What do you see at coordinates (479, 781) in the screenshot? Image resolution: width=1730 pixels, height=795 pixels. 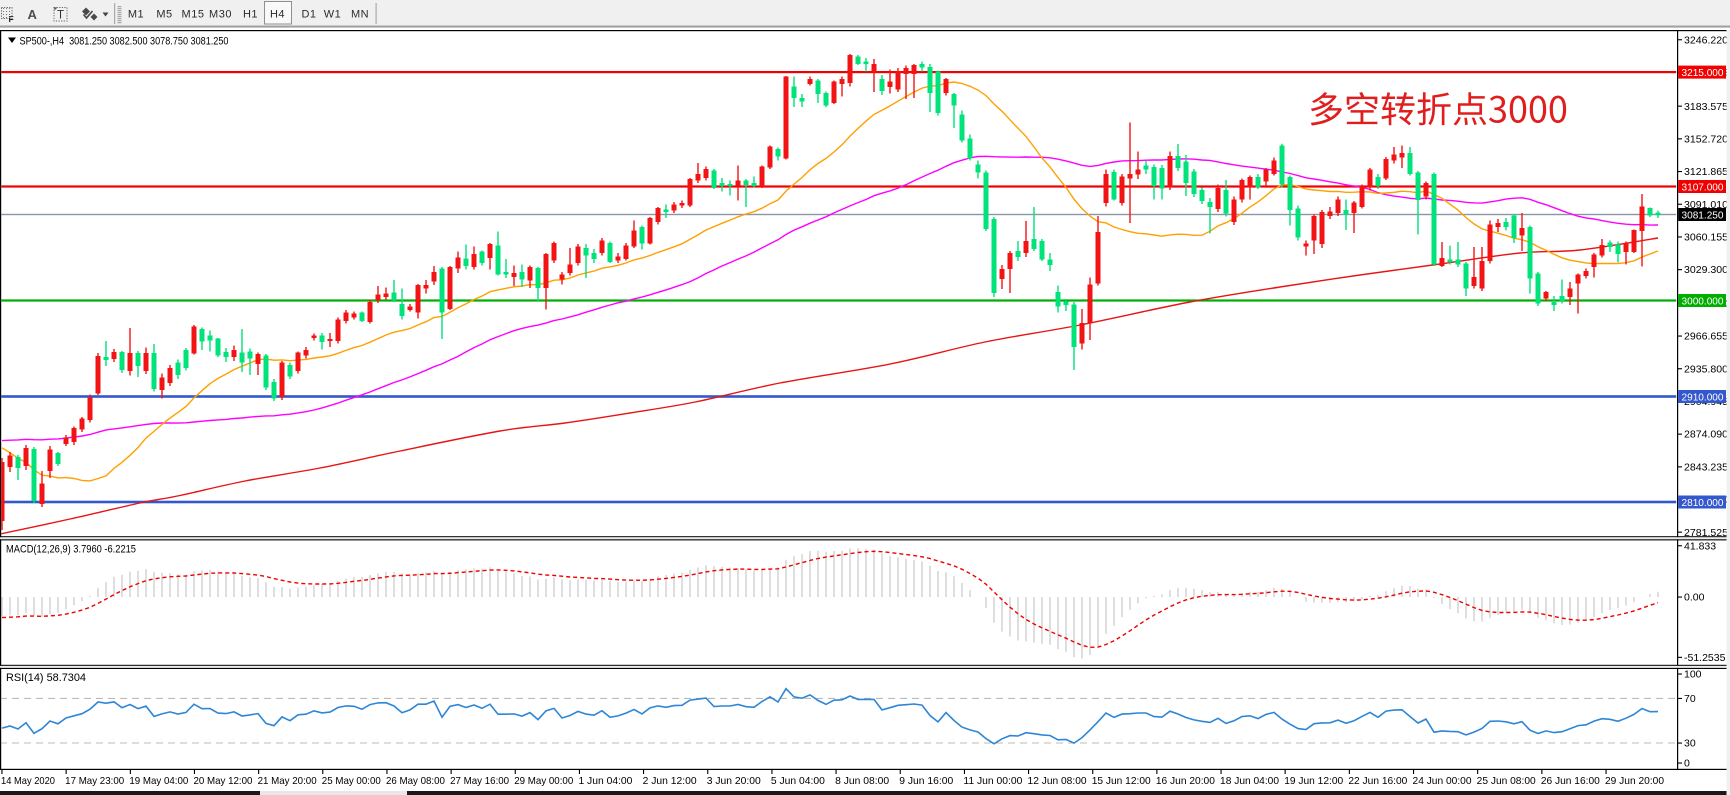 I see `svg-text: 27 May 16:00` at bounding box center [479, 781].